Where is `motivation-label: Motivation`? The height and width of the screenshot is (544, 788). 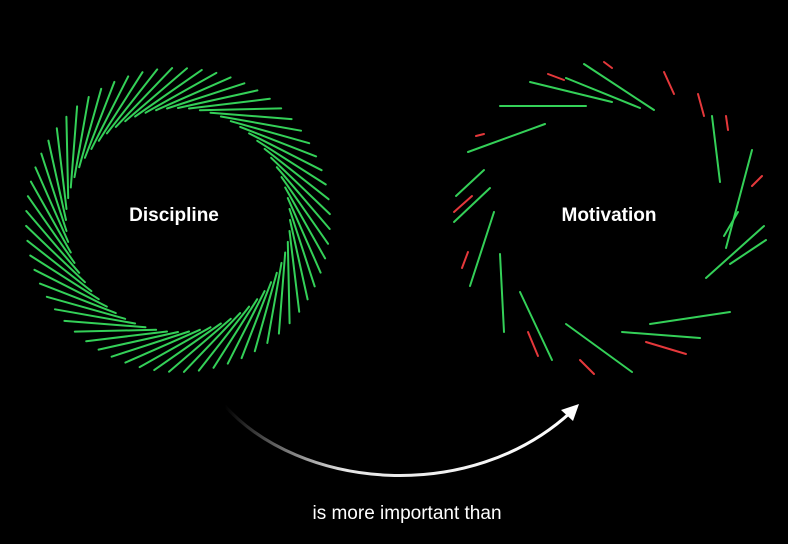
motivation-label: Motivation is located at coordinates (609, 215).